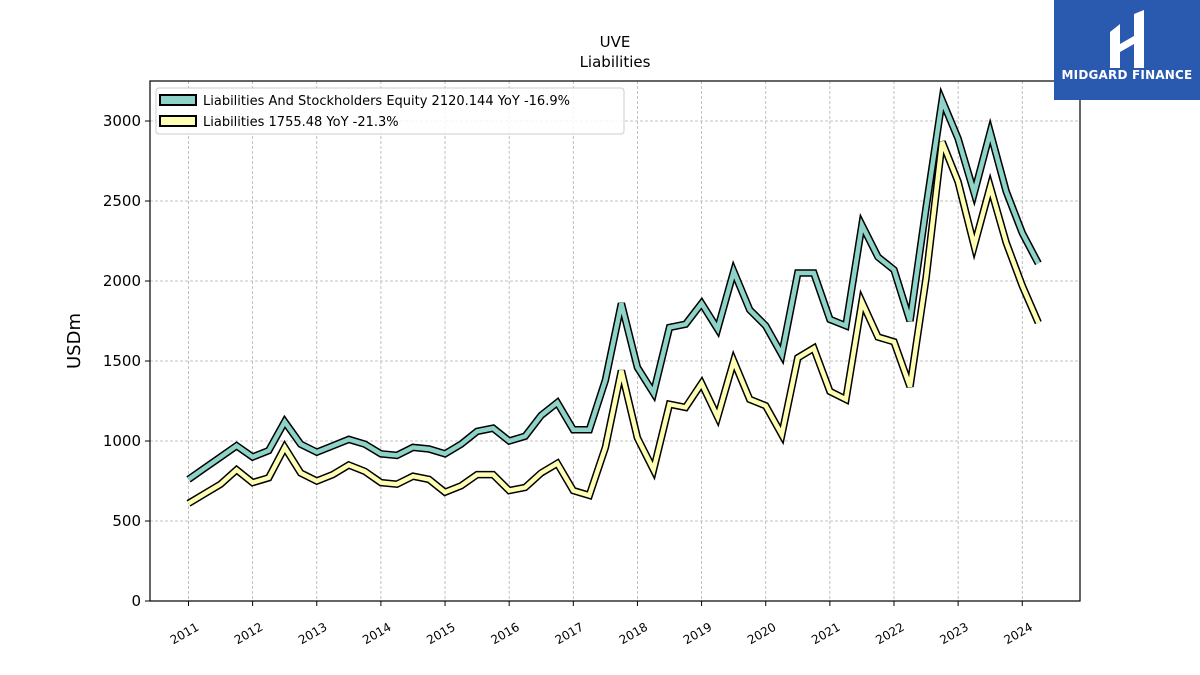 The width and height of the screenshot is (1200, 675). I want to click on x-tick-label: 2019, so click(697, 633).